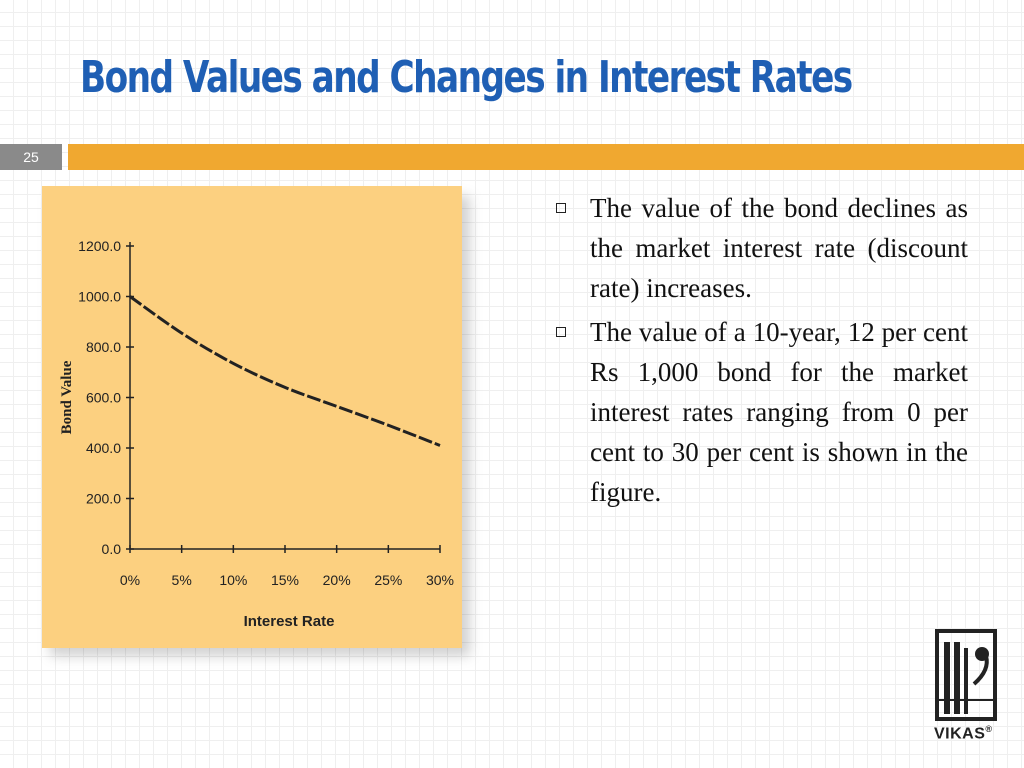 The width and height of the screenshot is (1024, 768). Describe the element at coordinates (112, 549) in the screenshot. I see `y-tick-label: 0.0` at that location.